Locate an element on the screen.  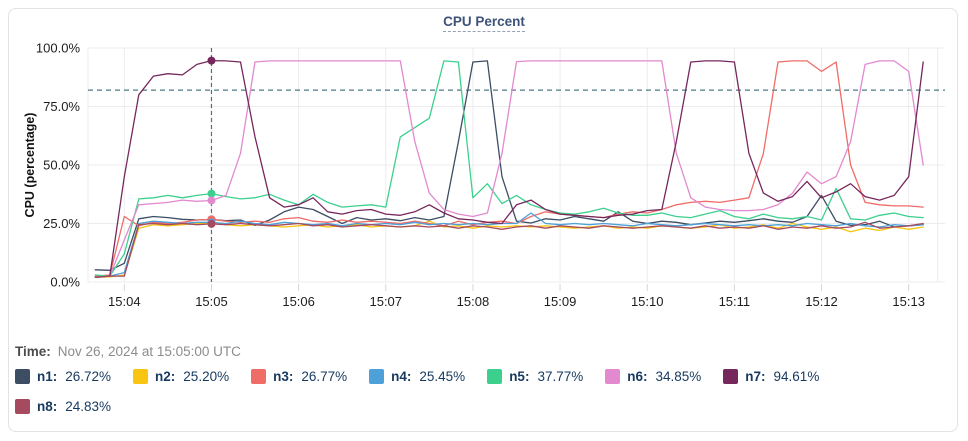
legend-series-name: n2: is located at coordinates (165, 376).